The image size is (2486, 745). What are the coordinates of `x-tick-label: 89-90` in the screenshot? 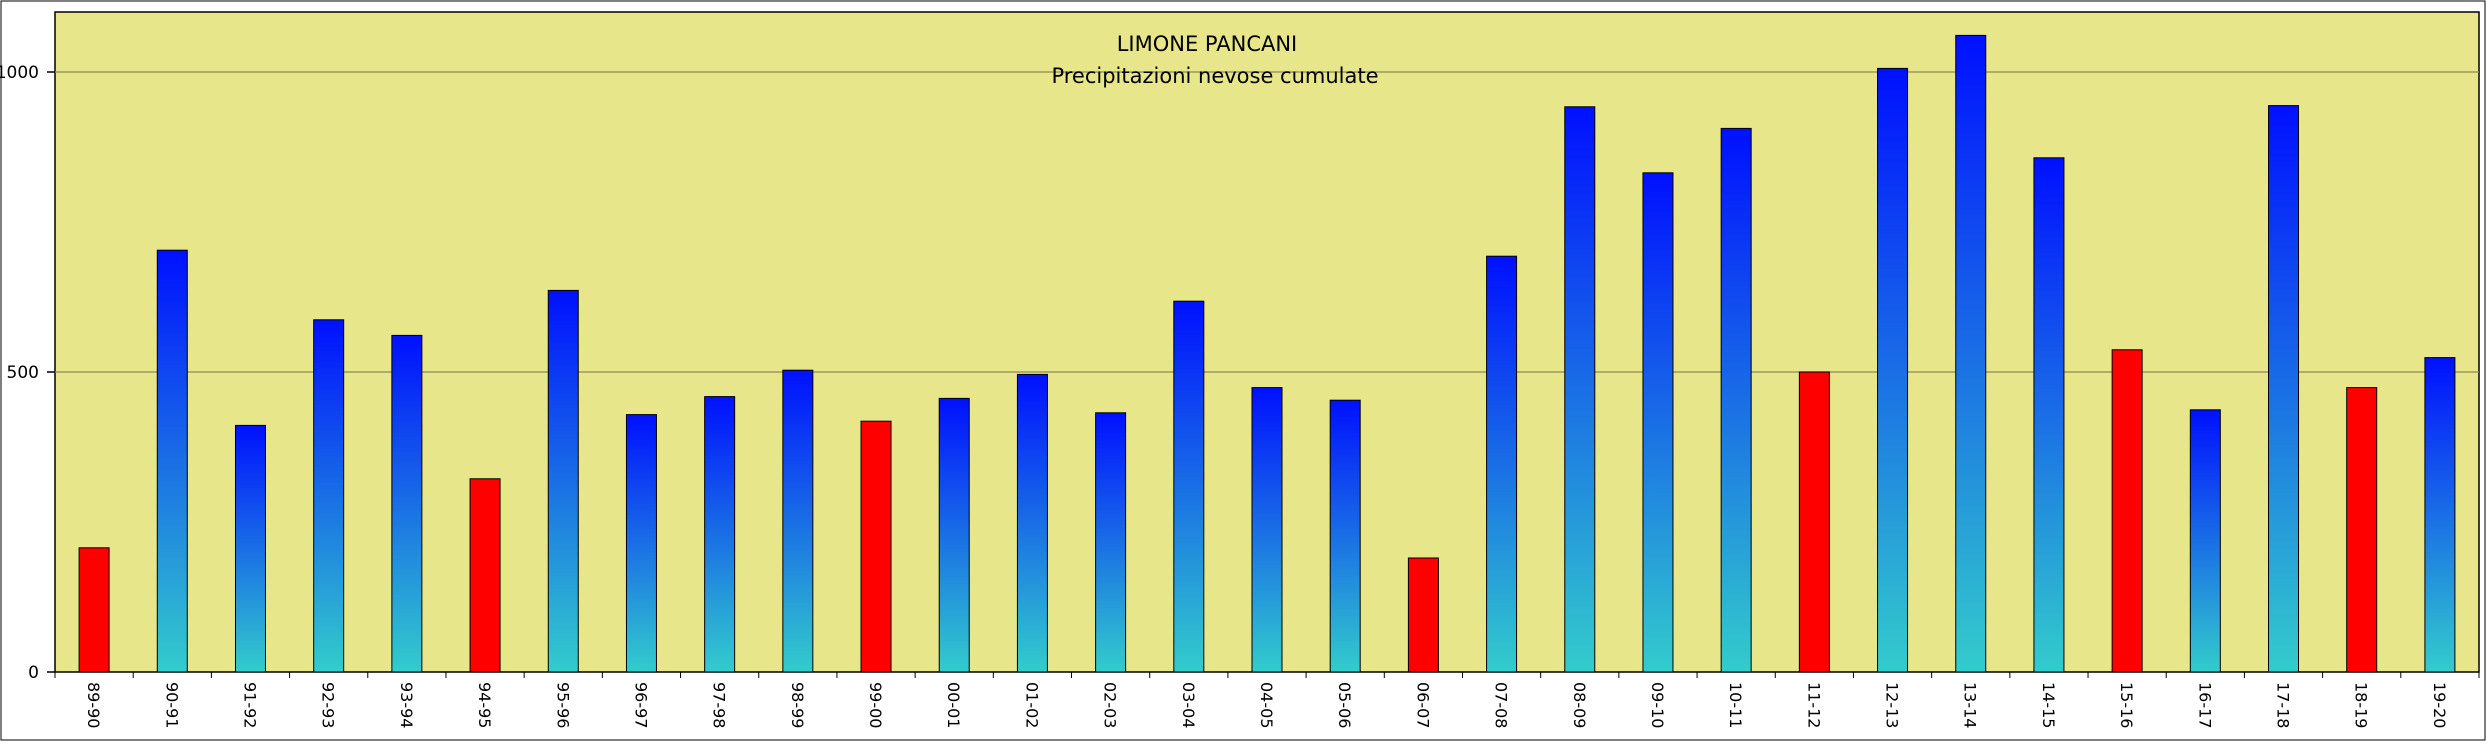 It's located at (93, 705).